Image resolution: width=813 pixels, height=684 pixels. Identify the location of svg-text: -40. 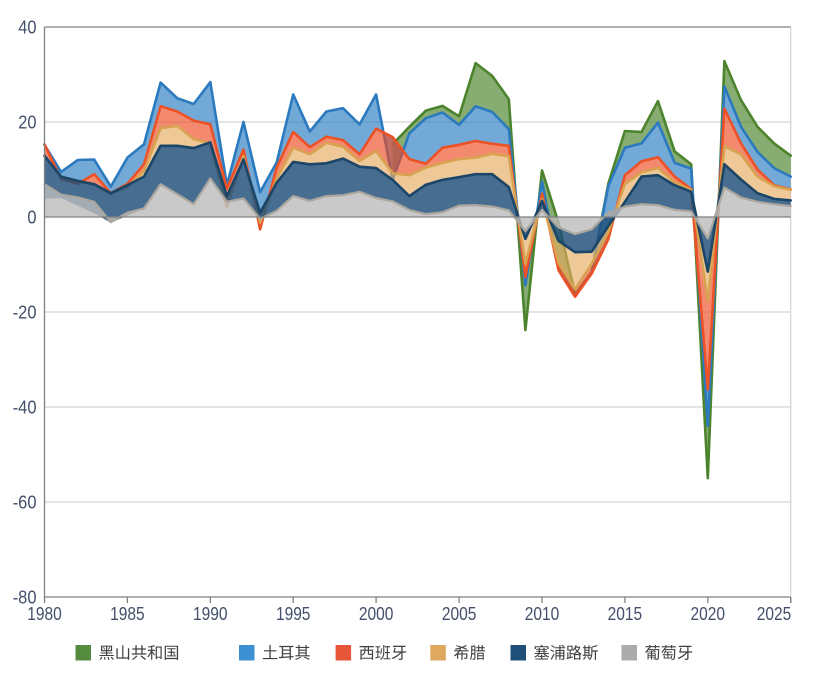
(25, 408).